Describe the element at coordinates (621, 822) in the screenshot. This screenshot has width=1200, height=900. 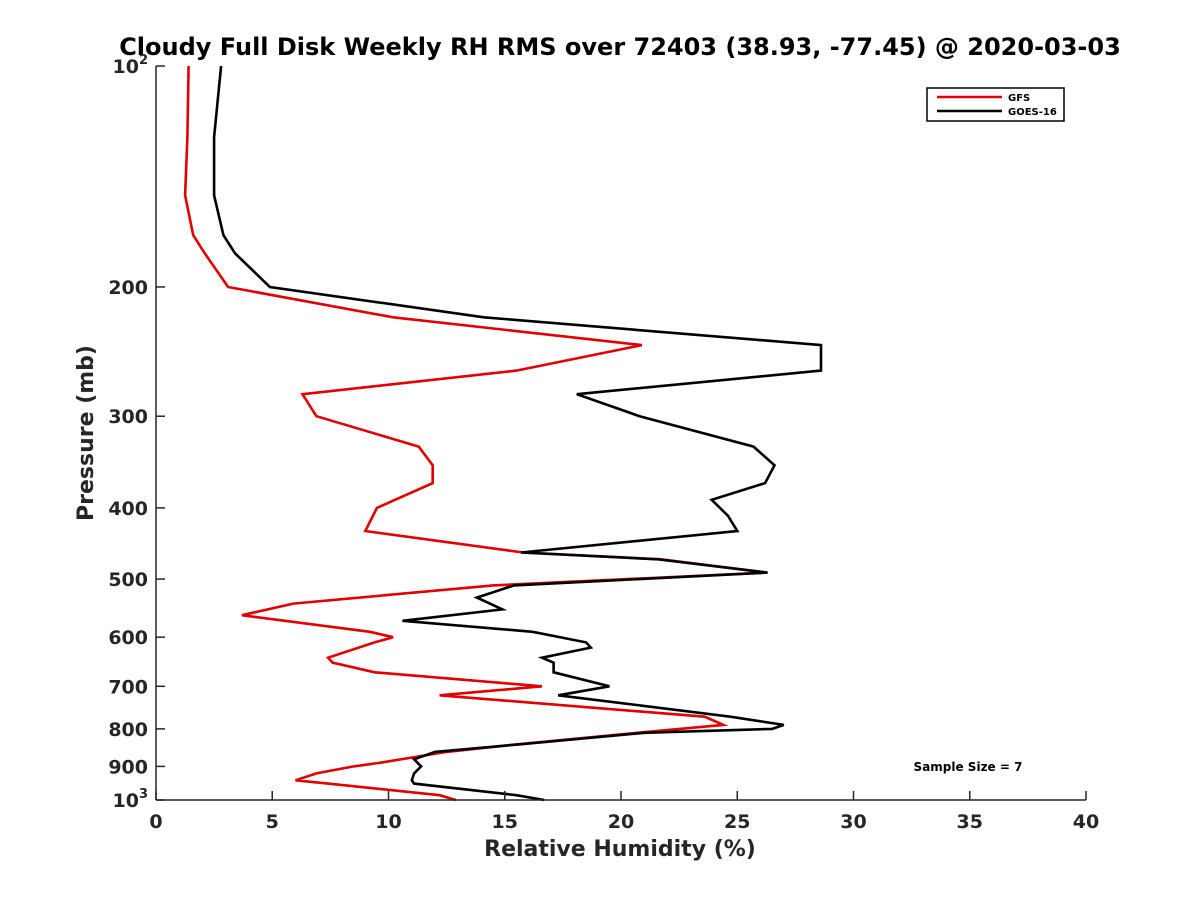
I see `x-tick-label-20: 20` at that location.